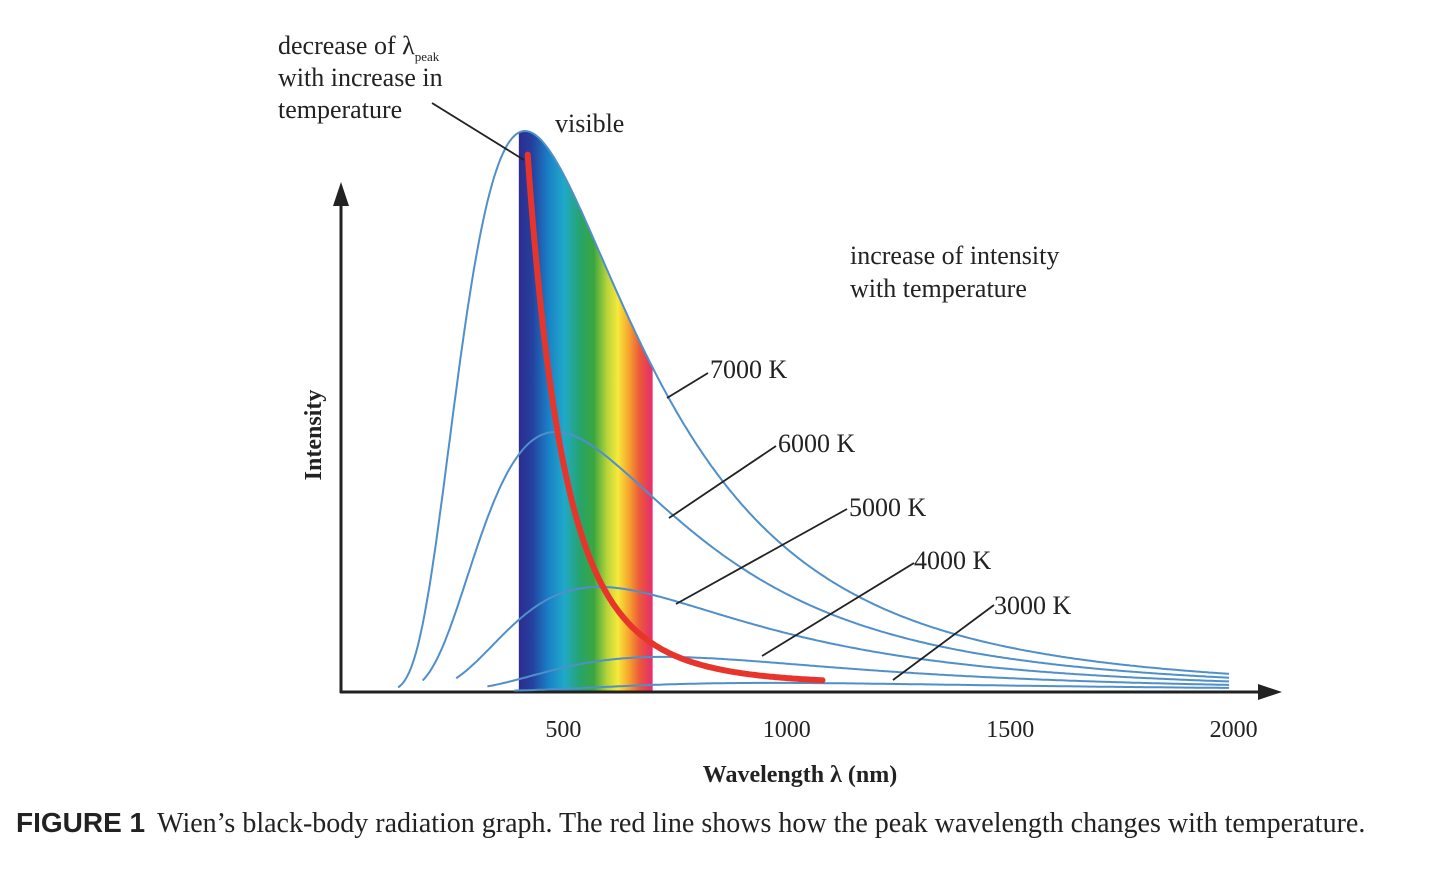 This screenshot has height=895, width=1440. Describe the element at coordinates (872, 686) in the screenshot. I see `curve-3000k` at that location.